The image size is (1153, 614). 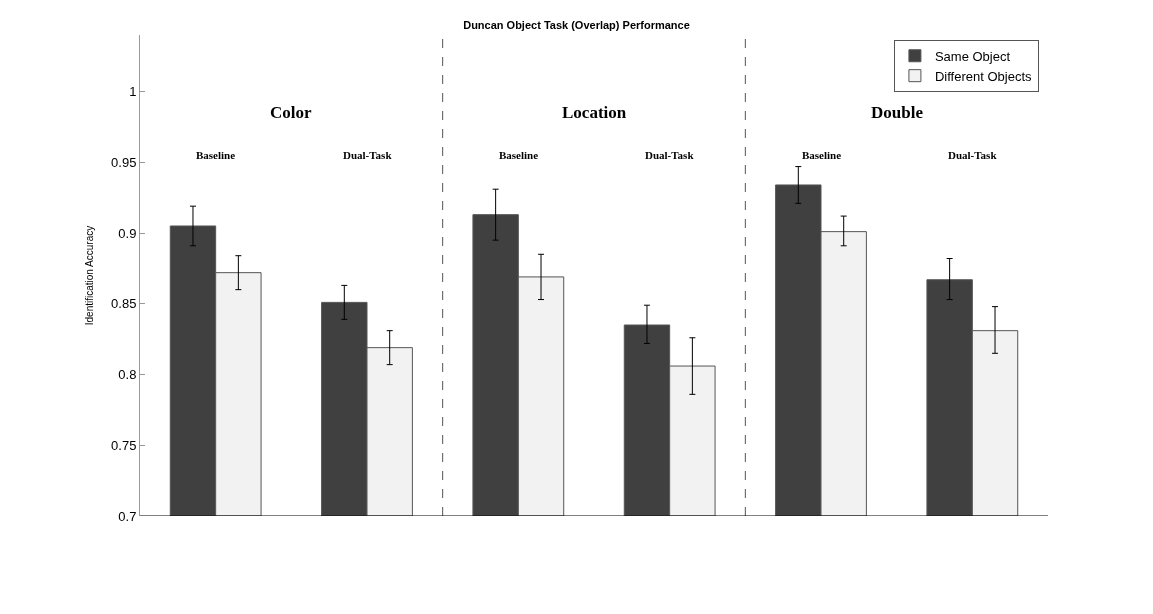 What do you see at coordinates (576, 25) in the screenshot?
I see `chart-title: Duncan Object Task (Overlap) Performance` at bounding box center [576, 25].